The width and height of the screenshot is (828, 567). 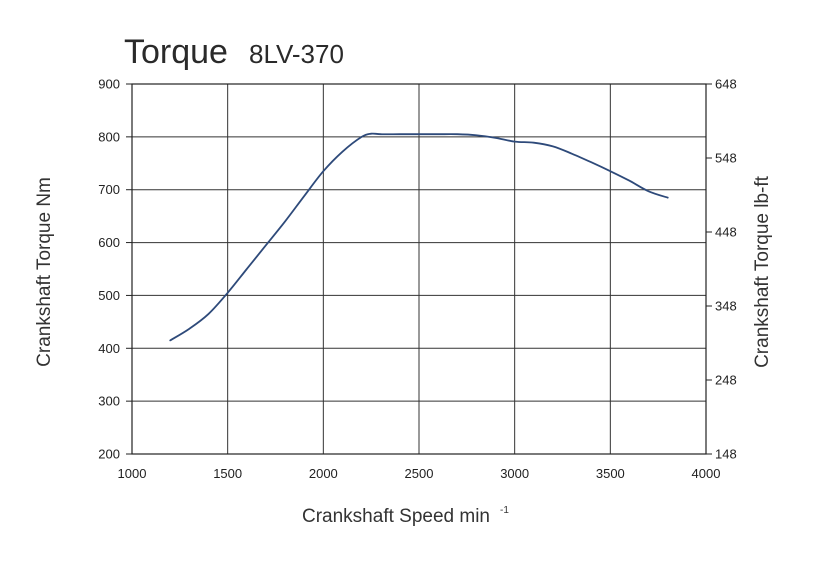 What do you see at coordinates (396, 516) in the screenshot?
I see `x-axis-label: Crankshaft Speed min` at bounding box center [396, 516].